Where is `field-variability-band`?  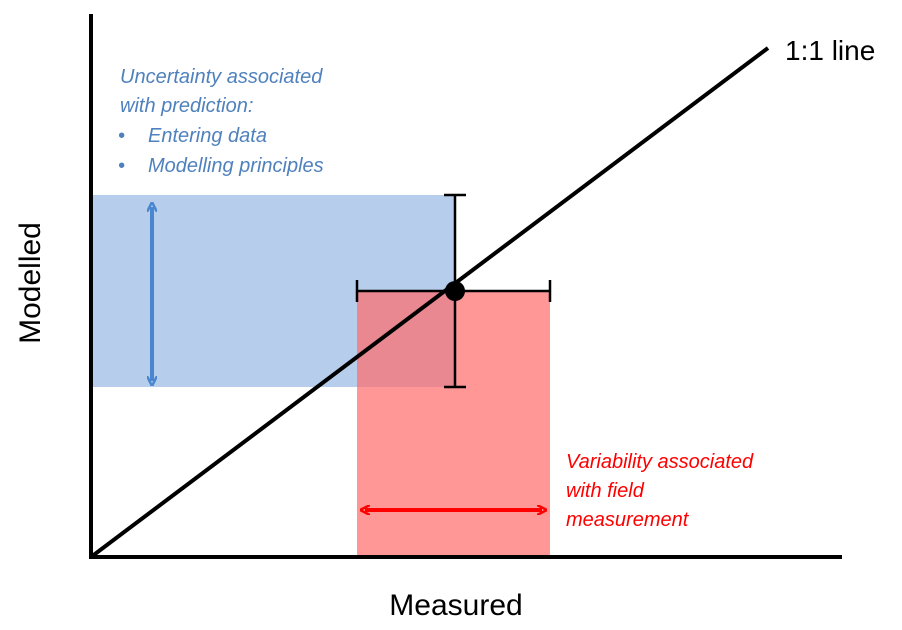 field-variability-band is located at coordinates (453, 424).